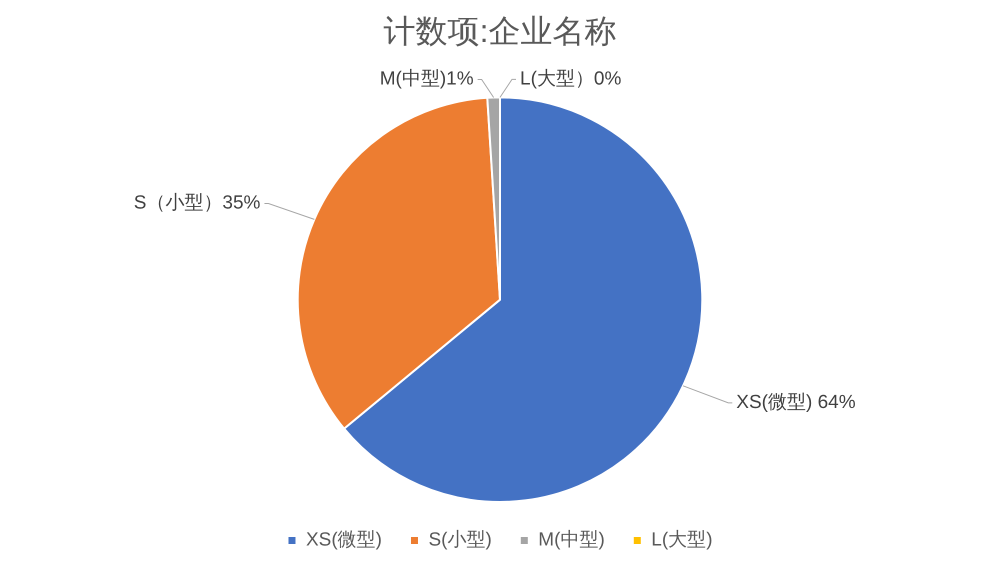 This screenshot has height=570, width=1000. I want to click on legend-label: L(大型), so click(682, 540).